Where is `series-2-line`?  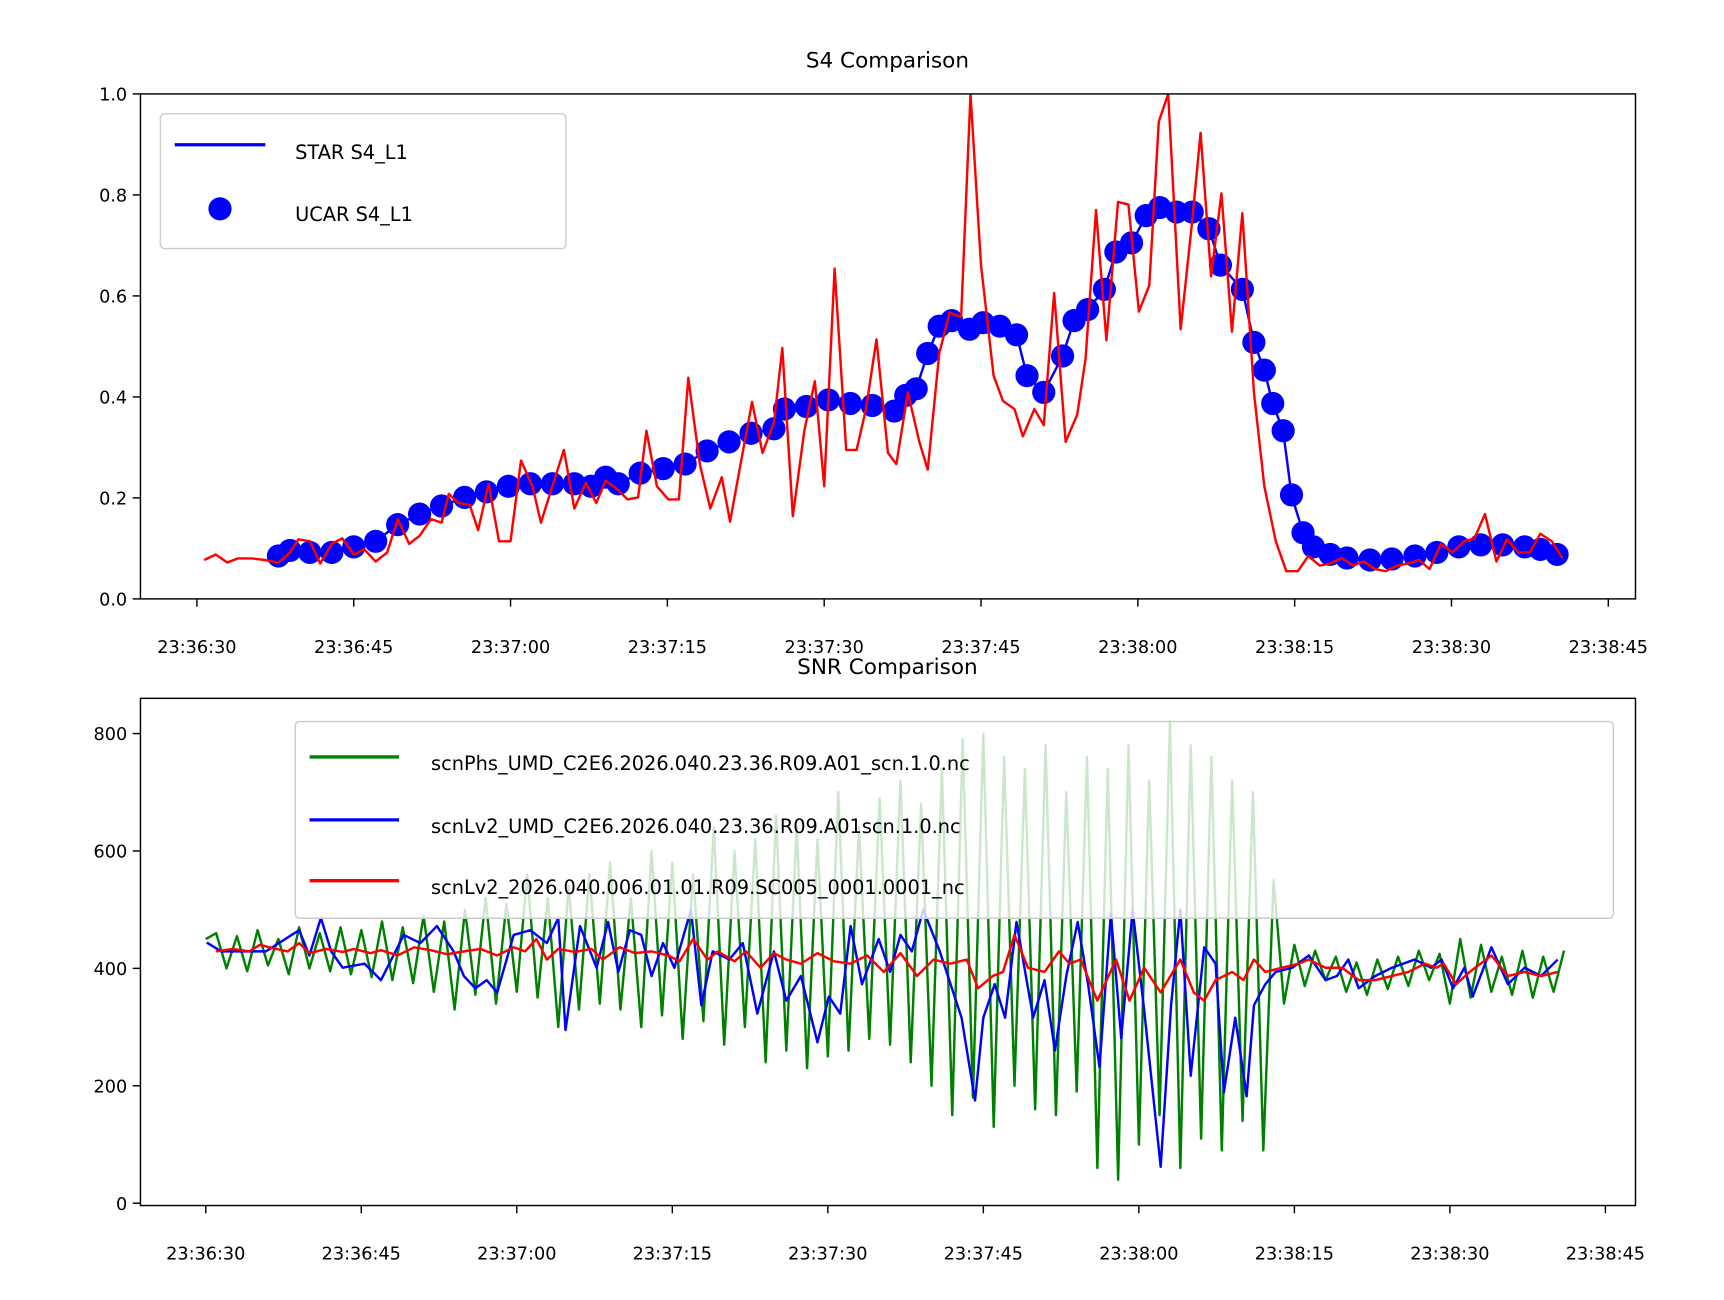
series-2-line is located at coordinates (886, 967).